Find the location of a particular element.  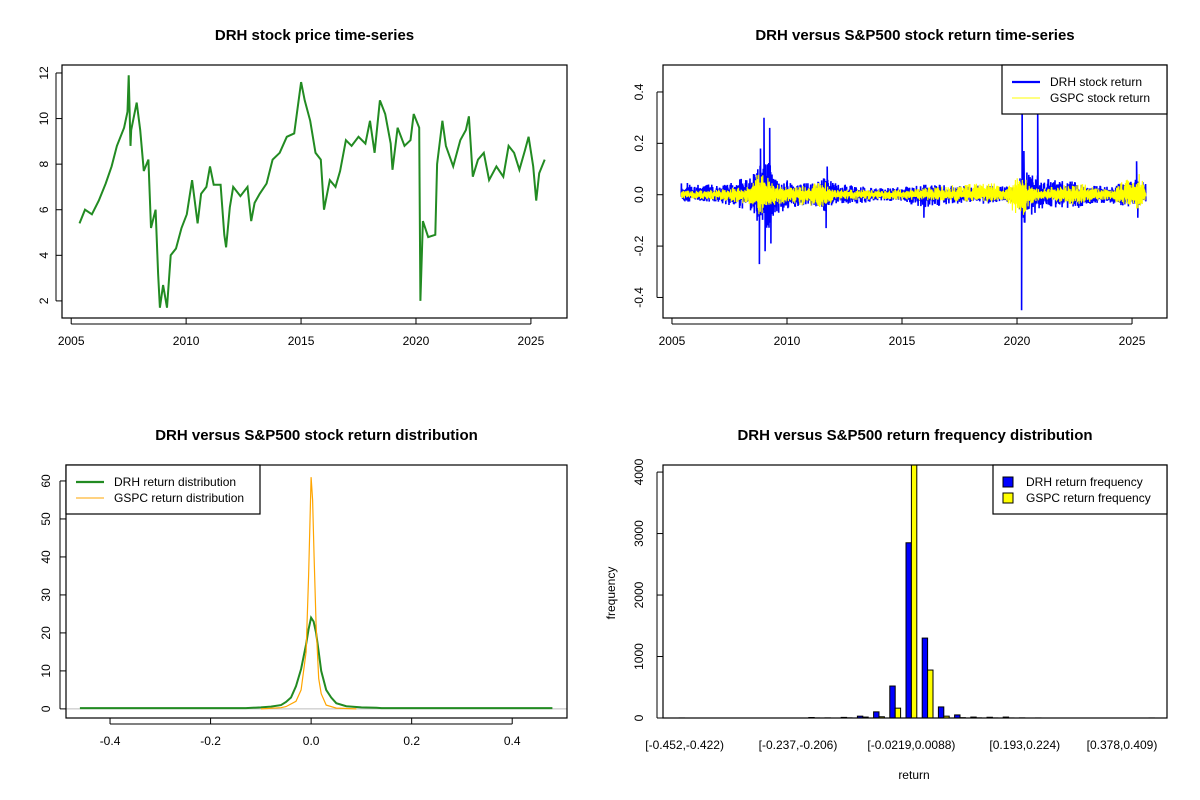

gspc-return-line is located at coordinates (913, 194).